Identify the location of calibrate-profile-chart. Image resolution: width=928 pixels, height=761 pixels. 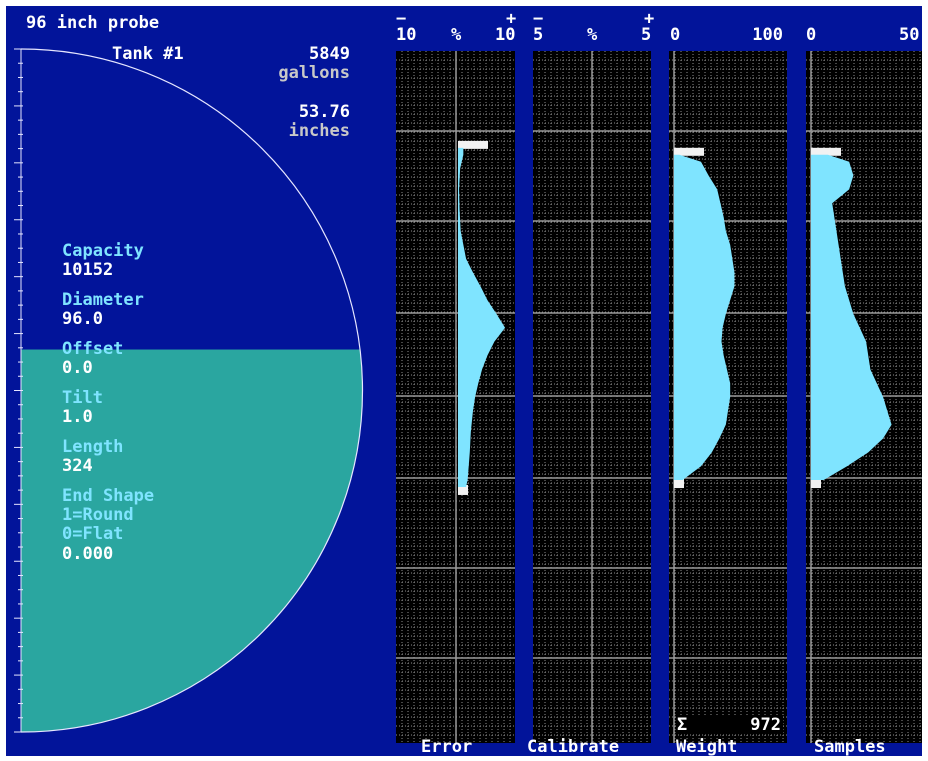
(592, 397).